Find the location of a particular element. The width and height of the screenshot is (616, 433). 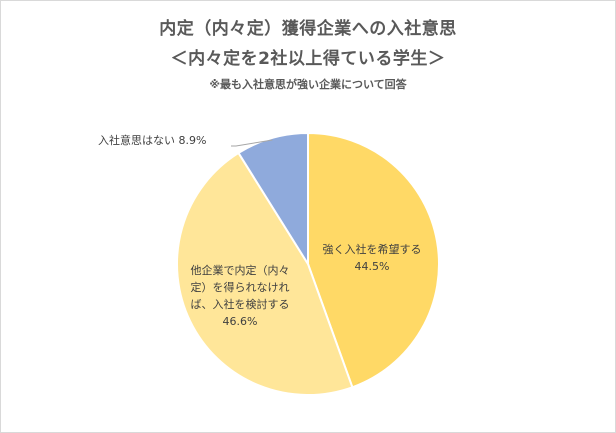

data-label-category-line: 定）を得られなけれ is located at coordinates (240, 287).